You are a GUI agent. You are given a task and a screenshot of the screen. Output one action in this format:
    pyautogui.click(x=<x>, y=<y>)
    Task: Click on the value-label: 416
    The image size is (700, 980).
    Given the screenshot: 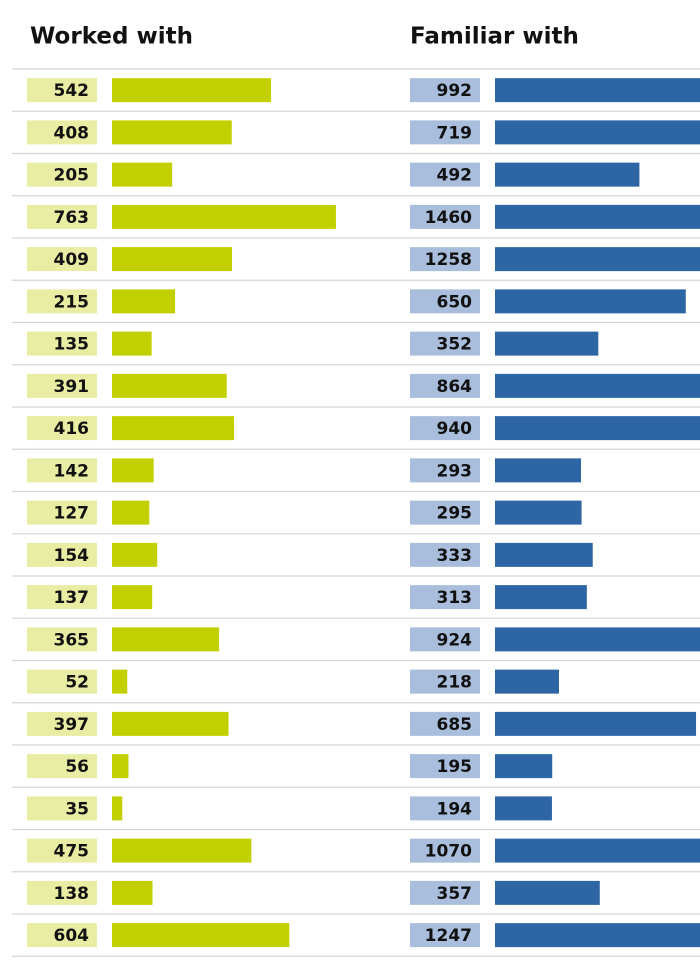 What is the action you would take?
    pyautogui.click(x=72, y=429)
    